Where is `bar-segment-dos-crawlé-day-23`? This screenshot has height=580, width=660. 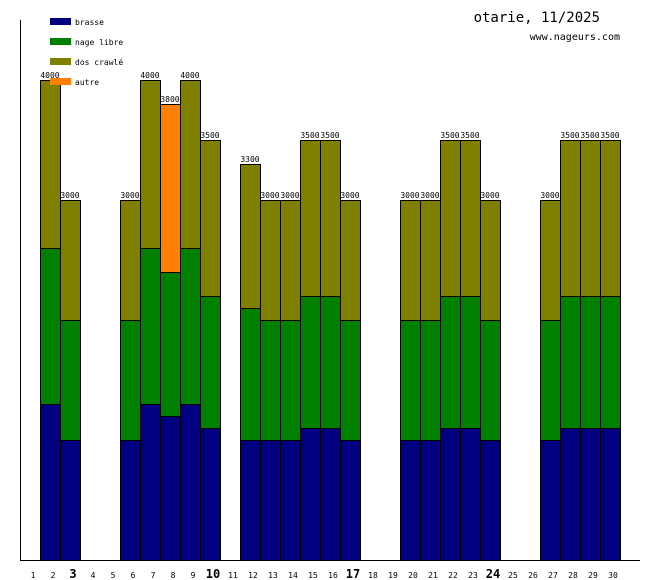 bar-segment-dos-crawlé-day-23 is located at coordinates (470, 218).